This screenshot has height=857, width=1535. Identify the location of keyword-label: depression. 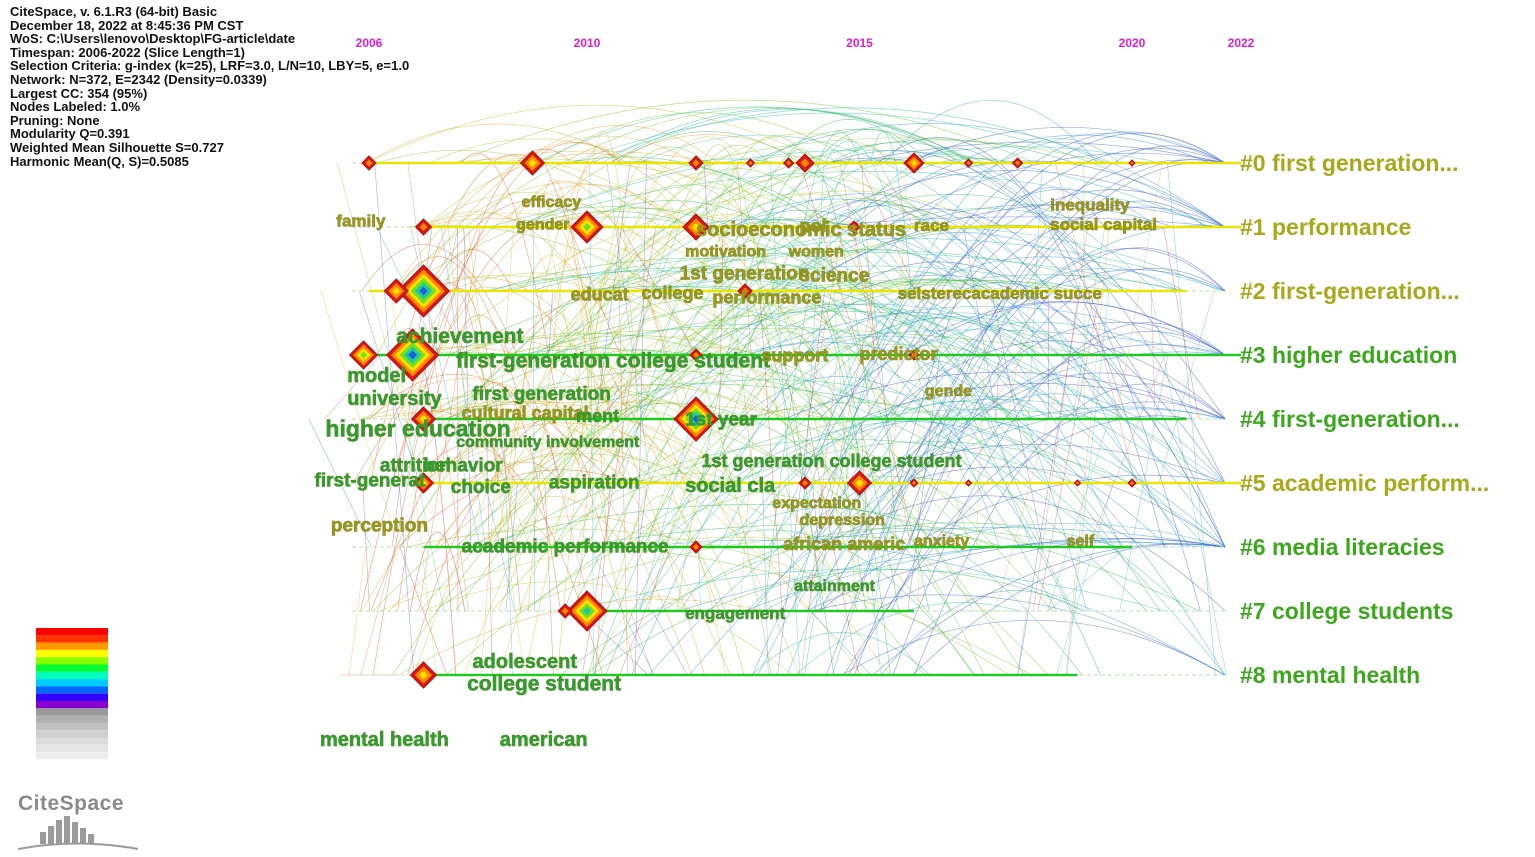
(842, 520).